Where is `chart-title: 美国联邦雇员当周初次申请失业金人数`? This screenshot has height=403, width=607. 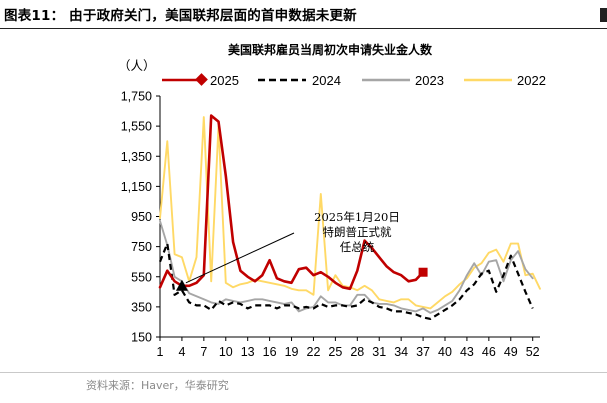 chart-title: 美国联邦雇员当周初次申请失业金人数 is located at coordinates (330, 49).